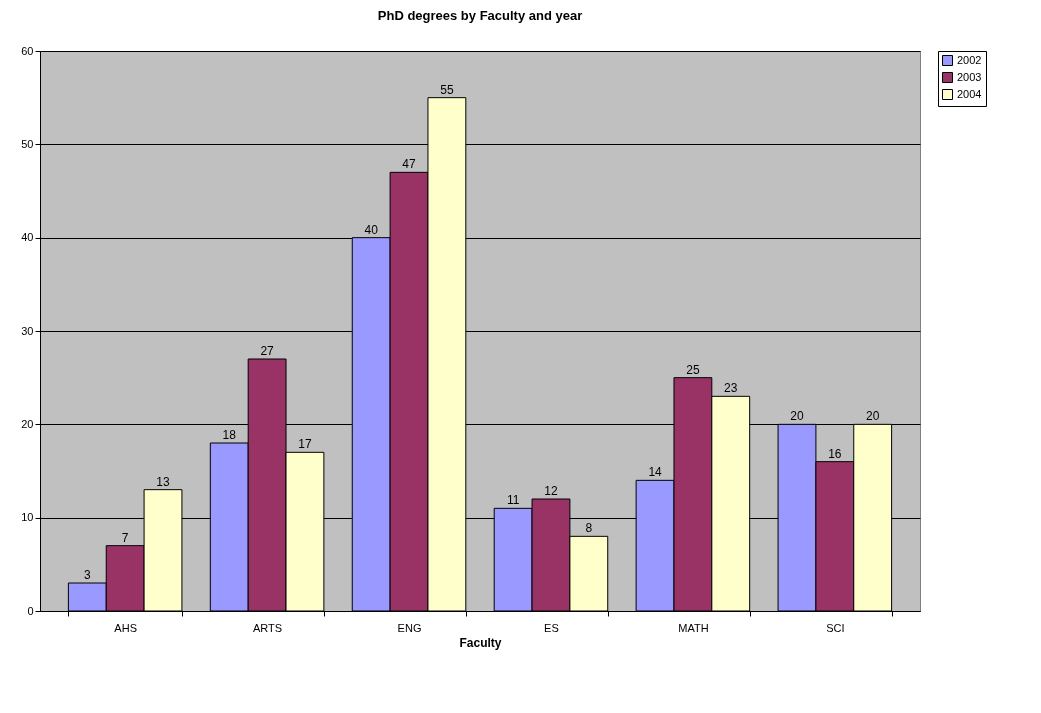 The image size is (1041, 713). I want to click on y-tick-label: 40, so click(27, 237).